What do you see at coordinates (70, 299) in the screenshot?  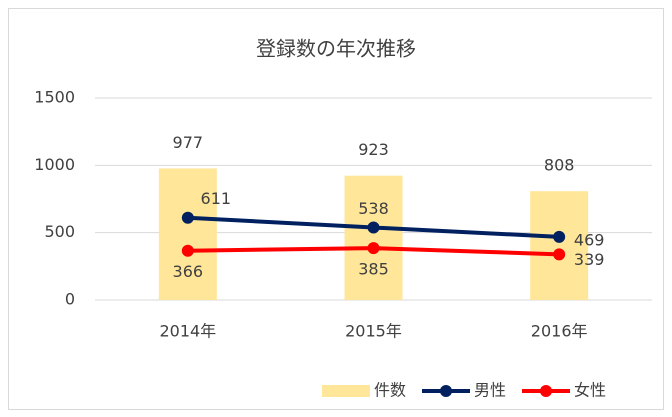 I see `y-tick-label: 0` at bounding box center [70, 299].